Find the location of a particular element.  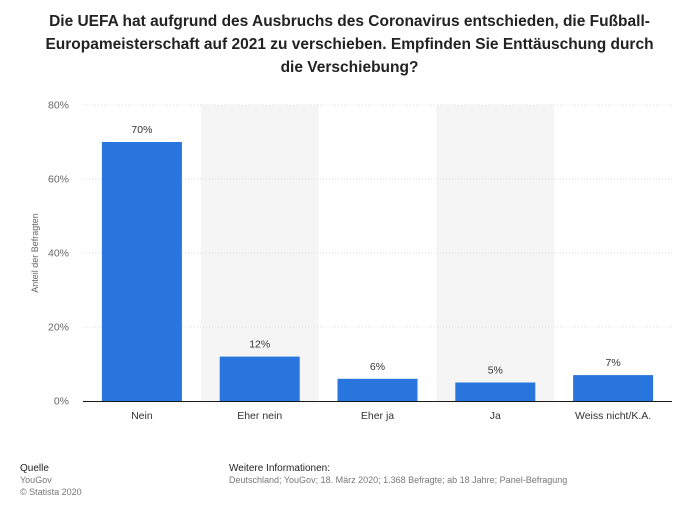

source-name: YouGov is located at coordinates (36, 480).